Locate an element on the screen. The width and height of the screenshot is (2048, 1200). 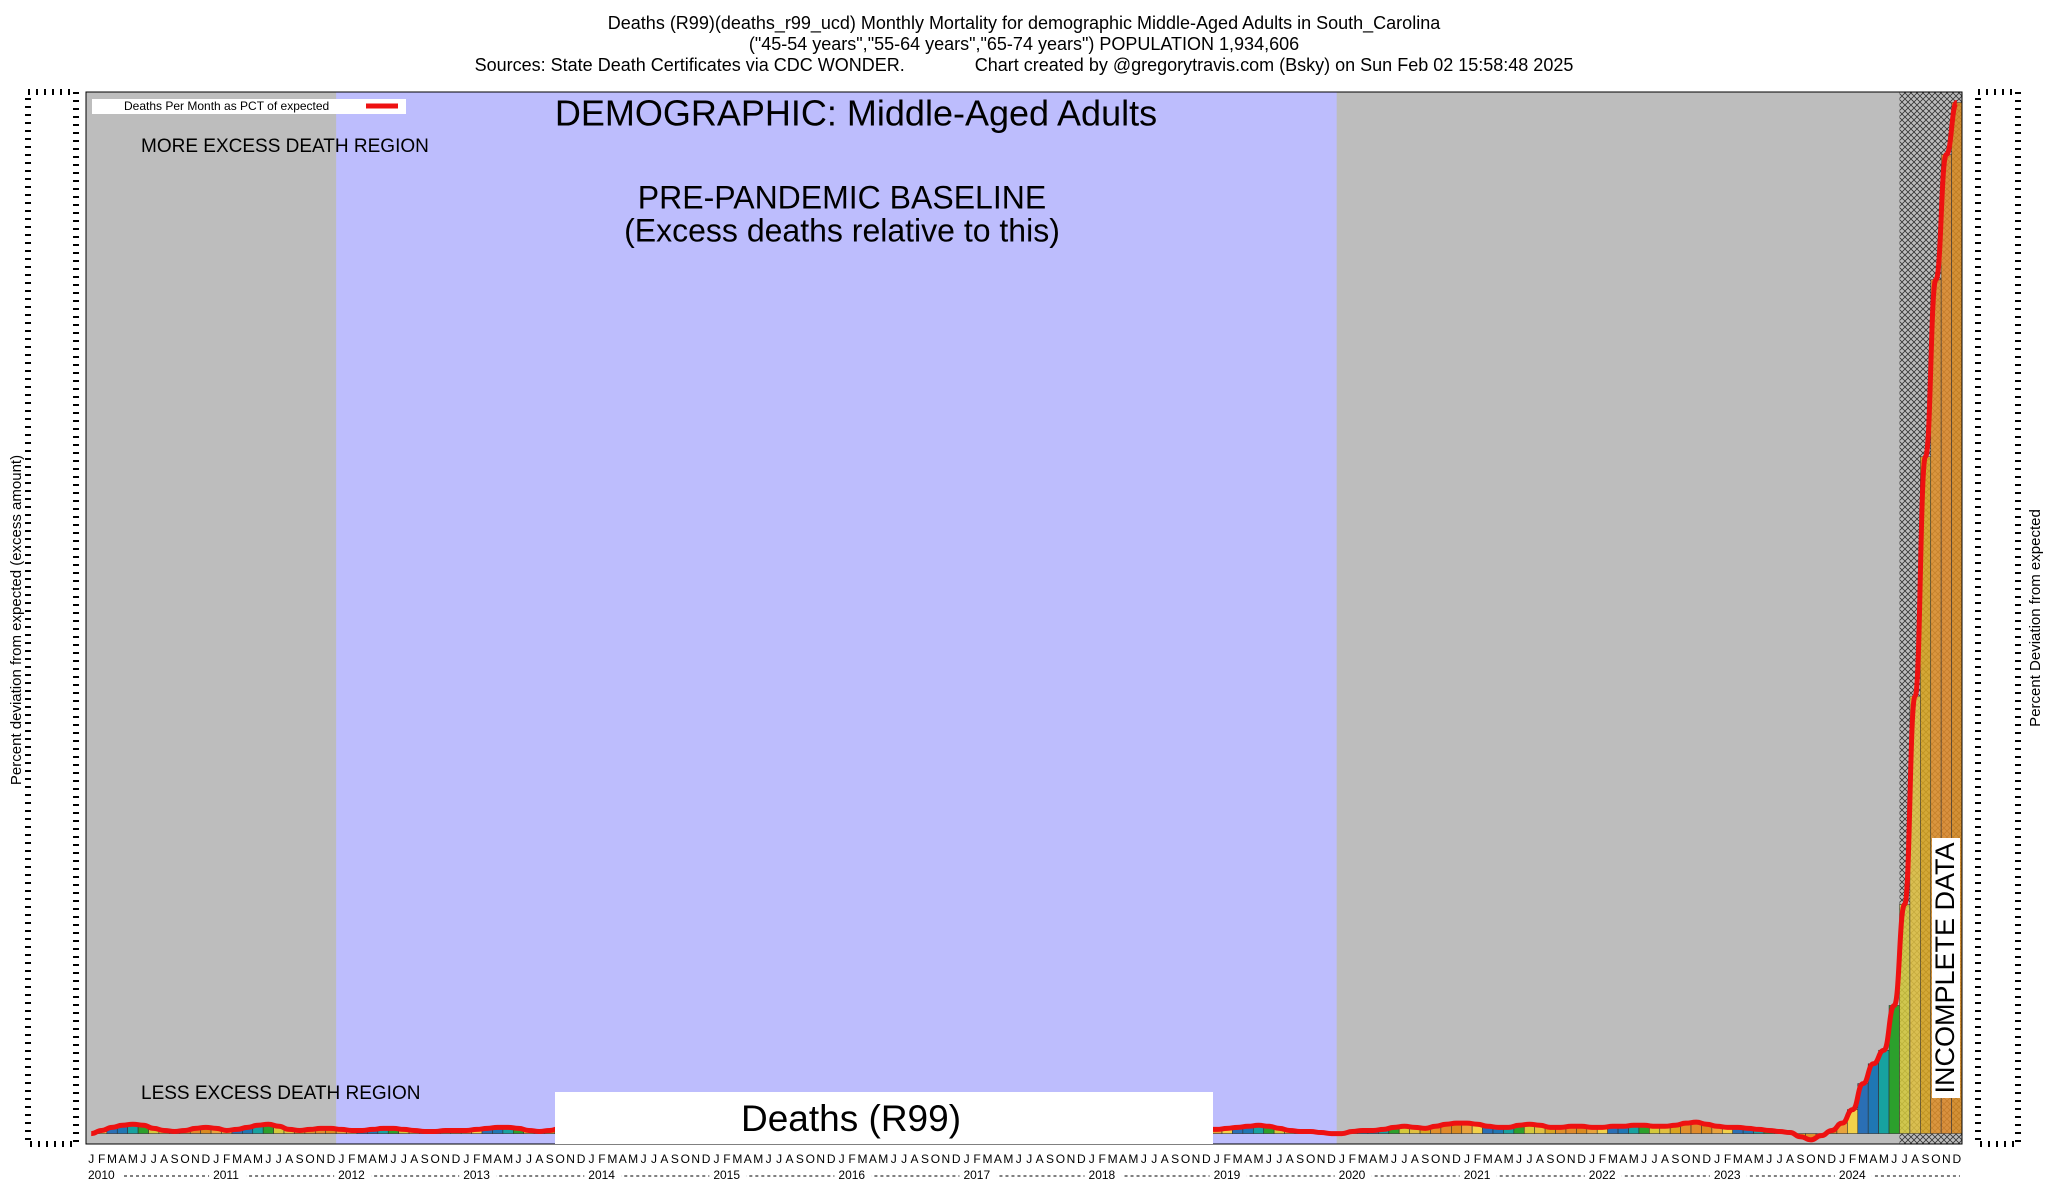
legend-label: Deaths Per Month as PCT of expected is located at coordinates (226, 106).